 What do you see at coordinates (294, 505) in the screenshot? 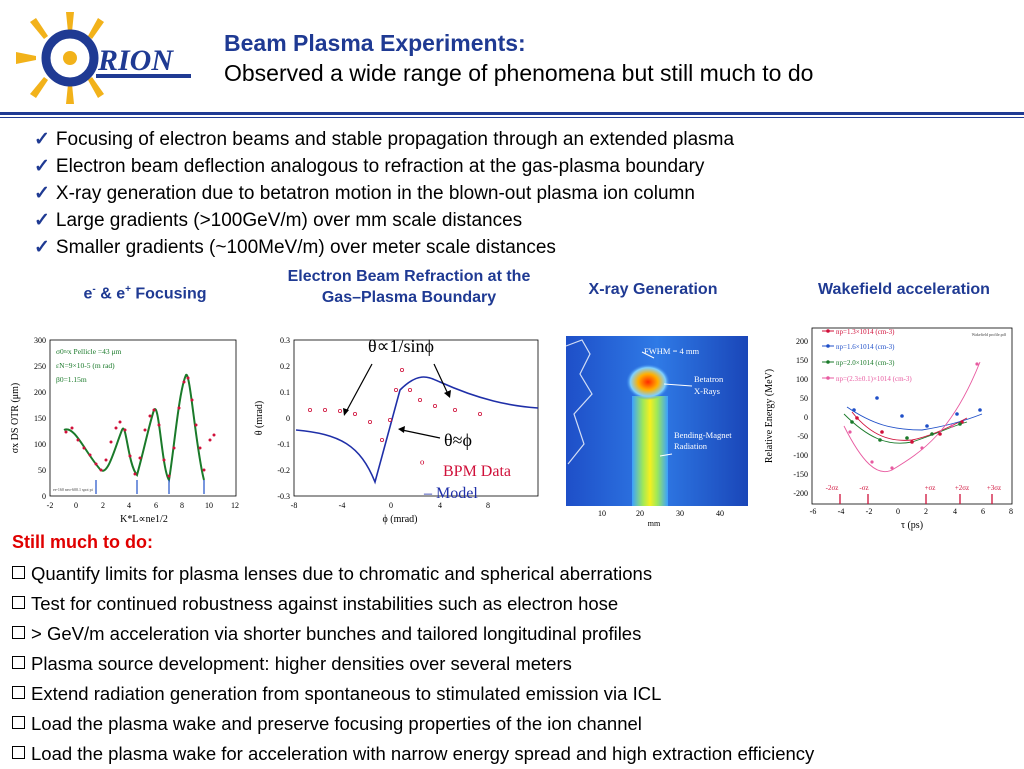
I see `x-tick: -8` at bounding box center [294, 505].